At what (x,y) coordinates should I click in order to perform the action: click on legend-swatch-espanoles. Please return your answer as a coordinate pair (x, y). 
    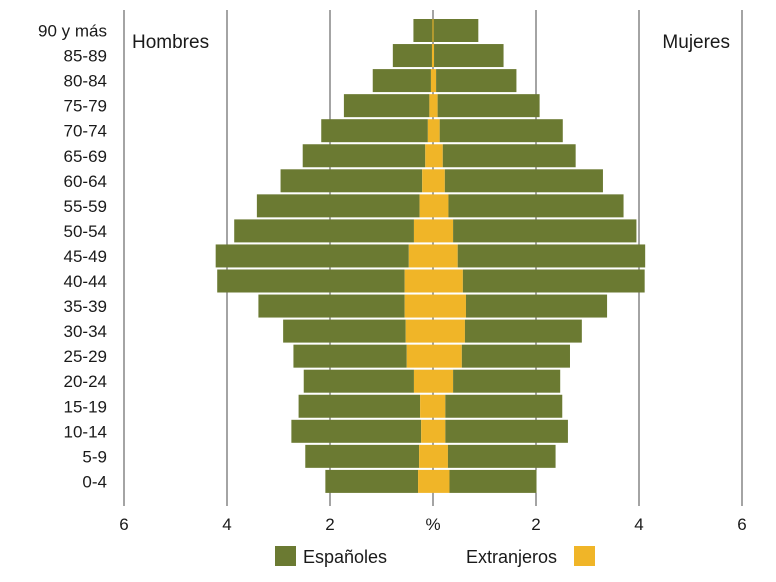
    Looking at the image, I should click on (285, 556).